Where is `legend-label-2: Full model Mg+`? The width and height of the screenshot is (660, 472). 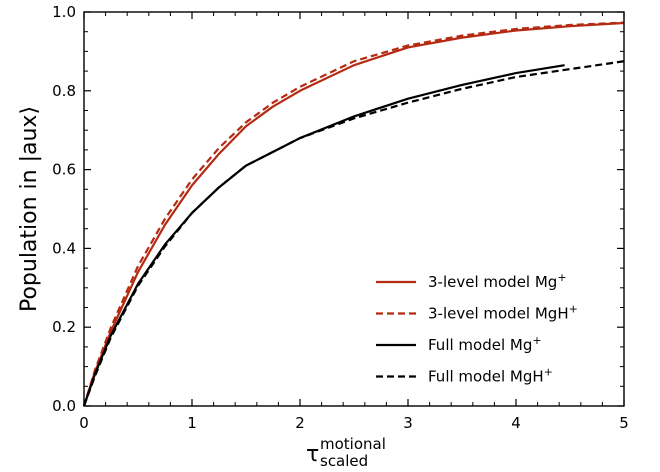 legend-label-2: Full model Mg+ is located at coordinates (485, 344).